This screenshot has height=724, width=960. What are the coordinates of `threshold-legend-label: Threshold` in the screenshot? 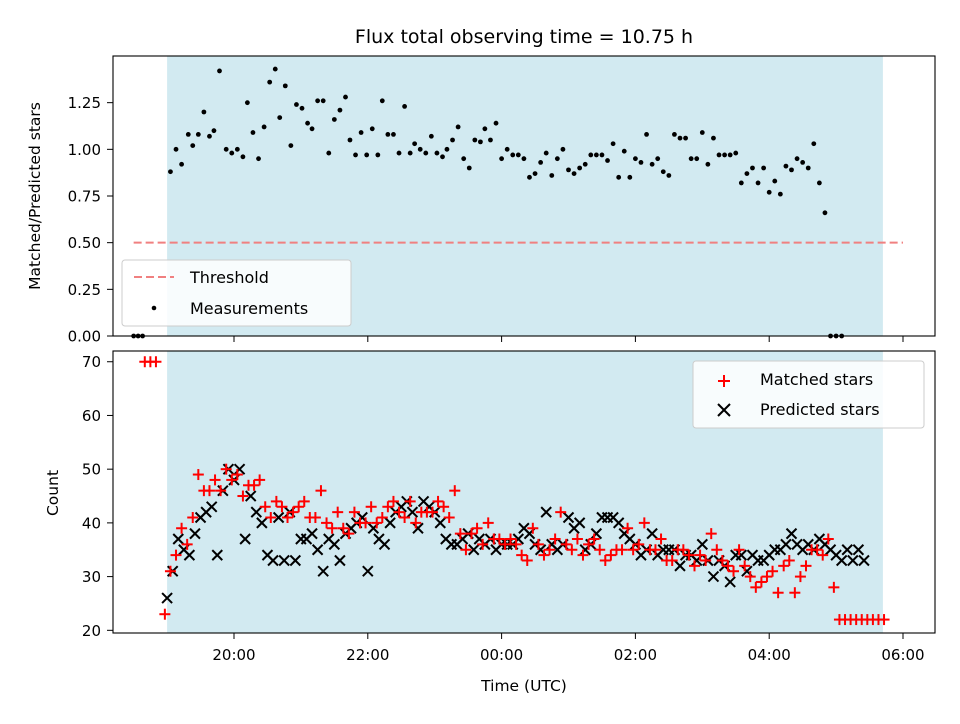 It's located at (229, 277).